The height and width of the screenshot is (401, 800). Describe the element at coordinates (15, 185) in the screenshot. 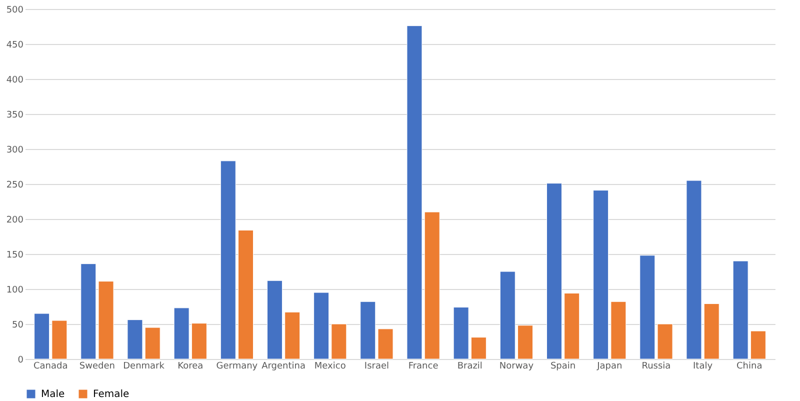

I see `y-tick-label: 250` at that location.